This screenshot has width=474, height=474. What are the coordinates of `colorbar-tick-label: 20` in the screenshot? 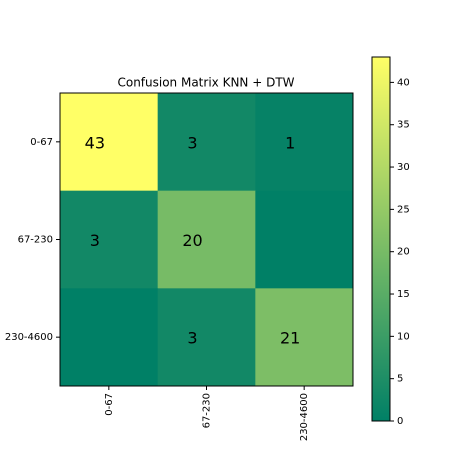 It's located at (403, 252).